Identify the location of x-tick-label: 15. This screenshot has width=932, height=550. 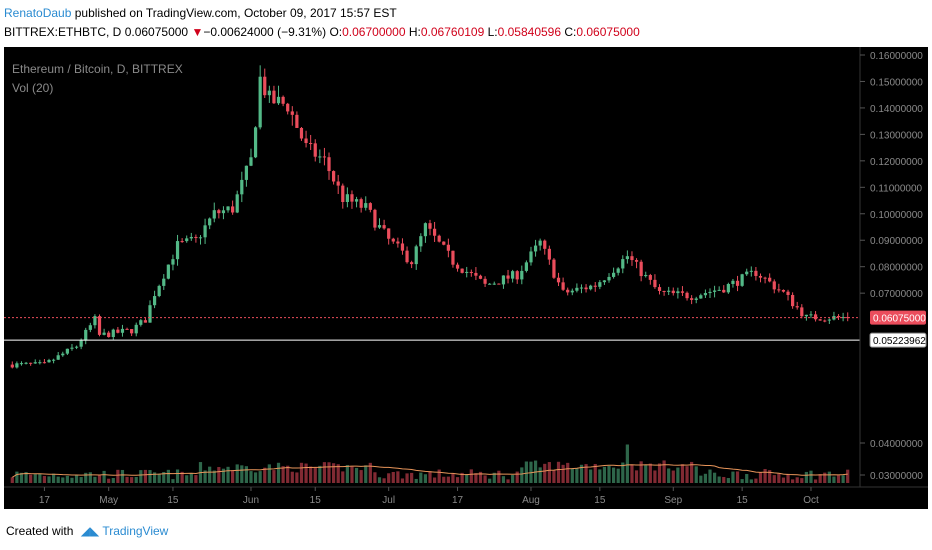
(316, 500).